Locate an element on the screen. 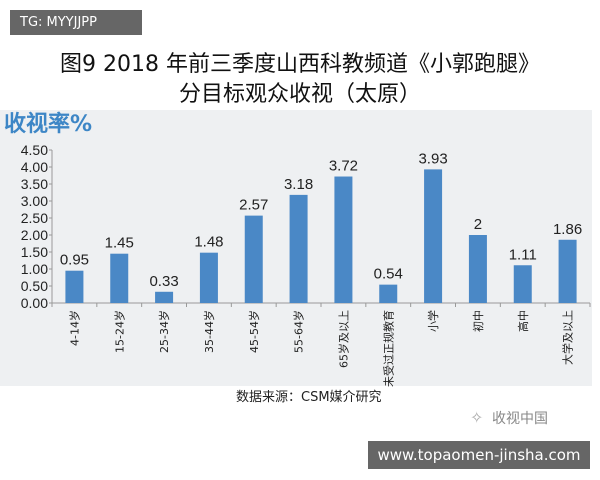 This screenshot has height=480, width=600. watermark: 收视中国 is located at coordinates (520, 419).